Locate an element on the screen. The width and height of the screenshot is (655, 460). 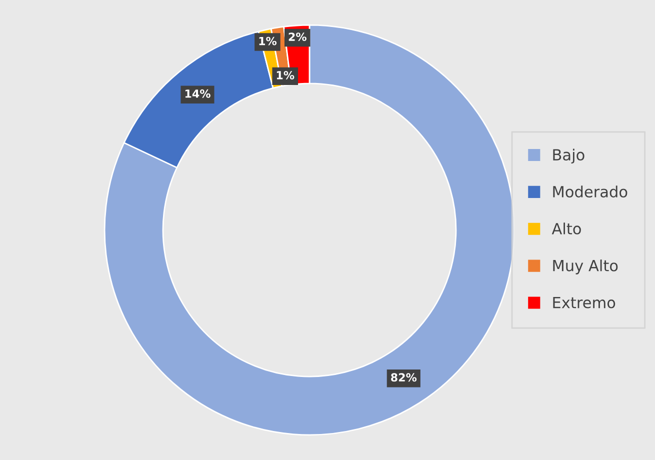
legend-label: Moderado is located at coordinates (590, 192).